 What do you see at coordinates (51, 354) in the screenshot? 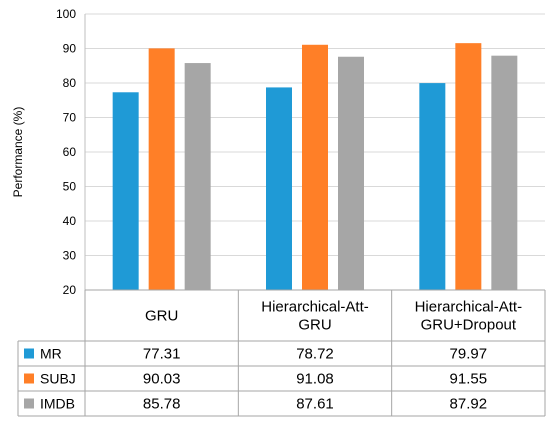
I see `legend-label-mr: MR` at bounding box center [51, 354].